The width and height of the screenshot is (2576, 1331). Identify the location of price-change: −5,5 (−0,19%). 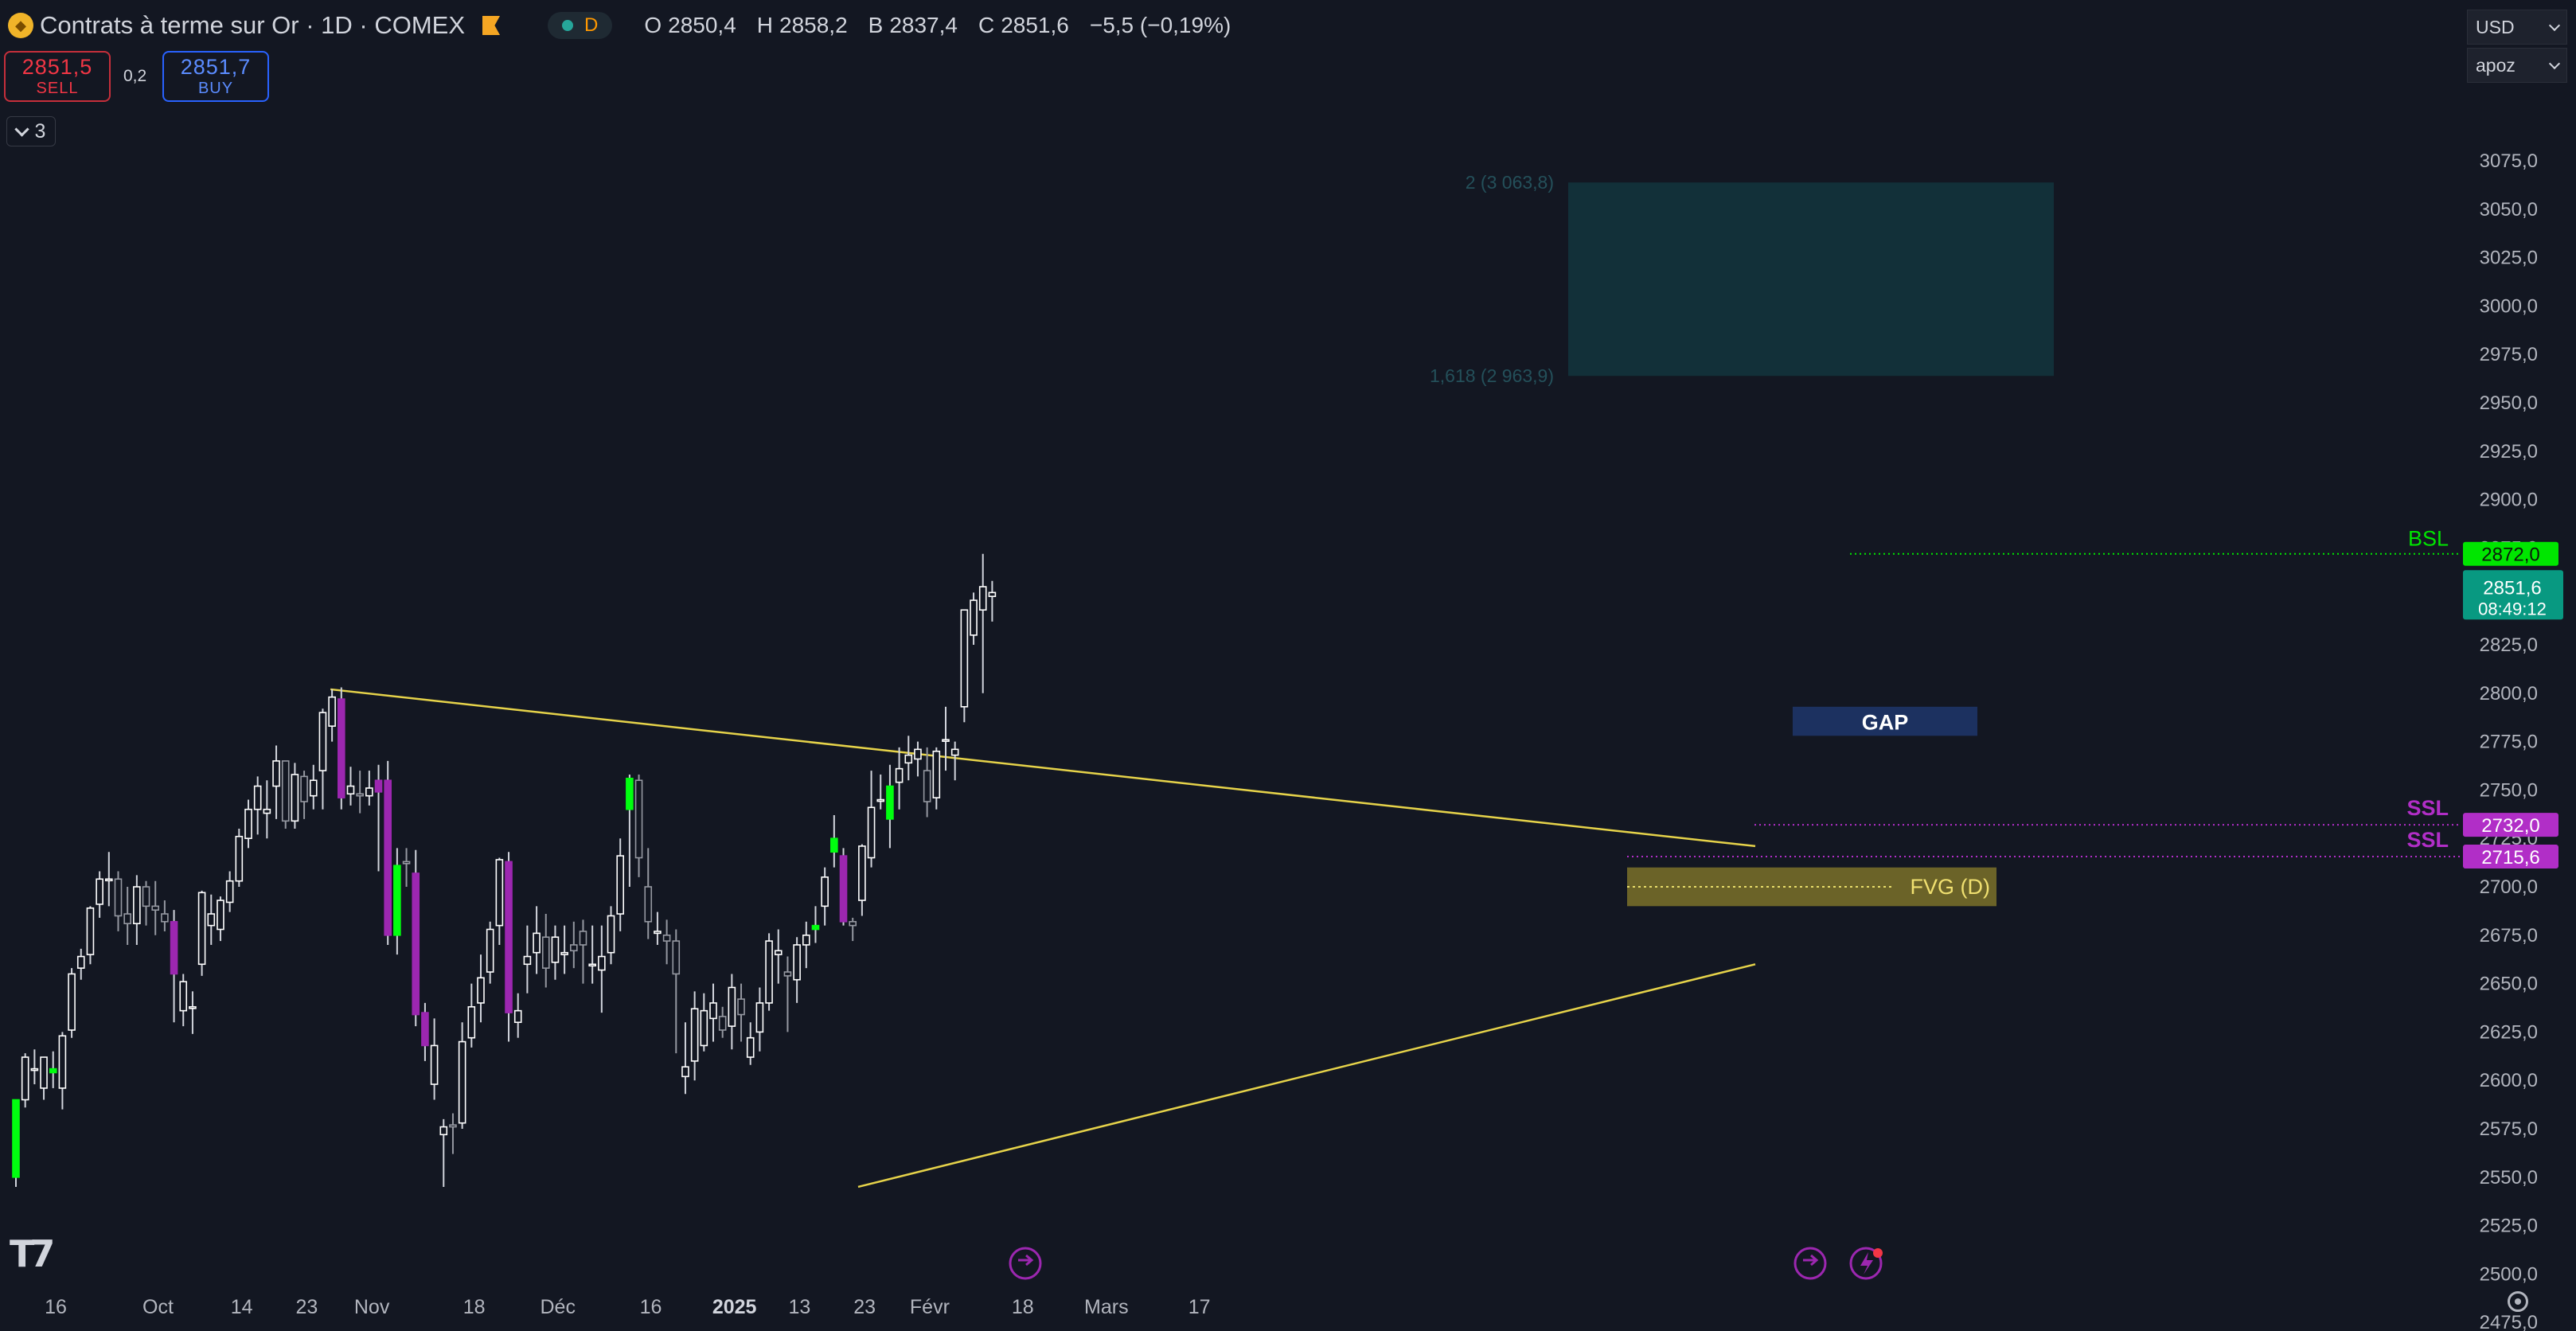
(1160, 25).